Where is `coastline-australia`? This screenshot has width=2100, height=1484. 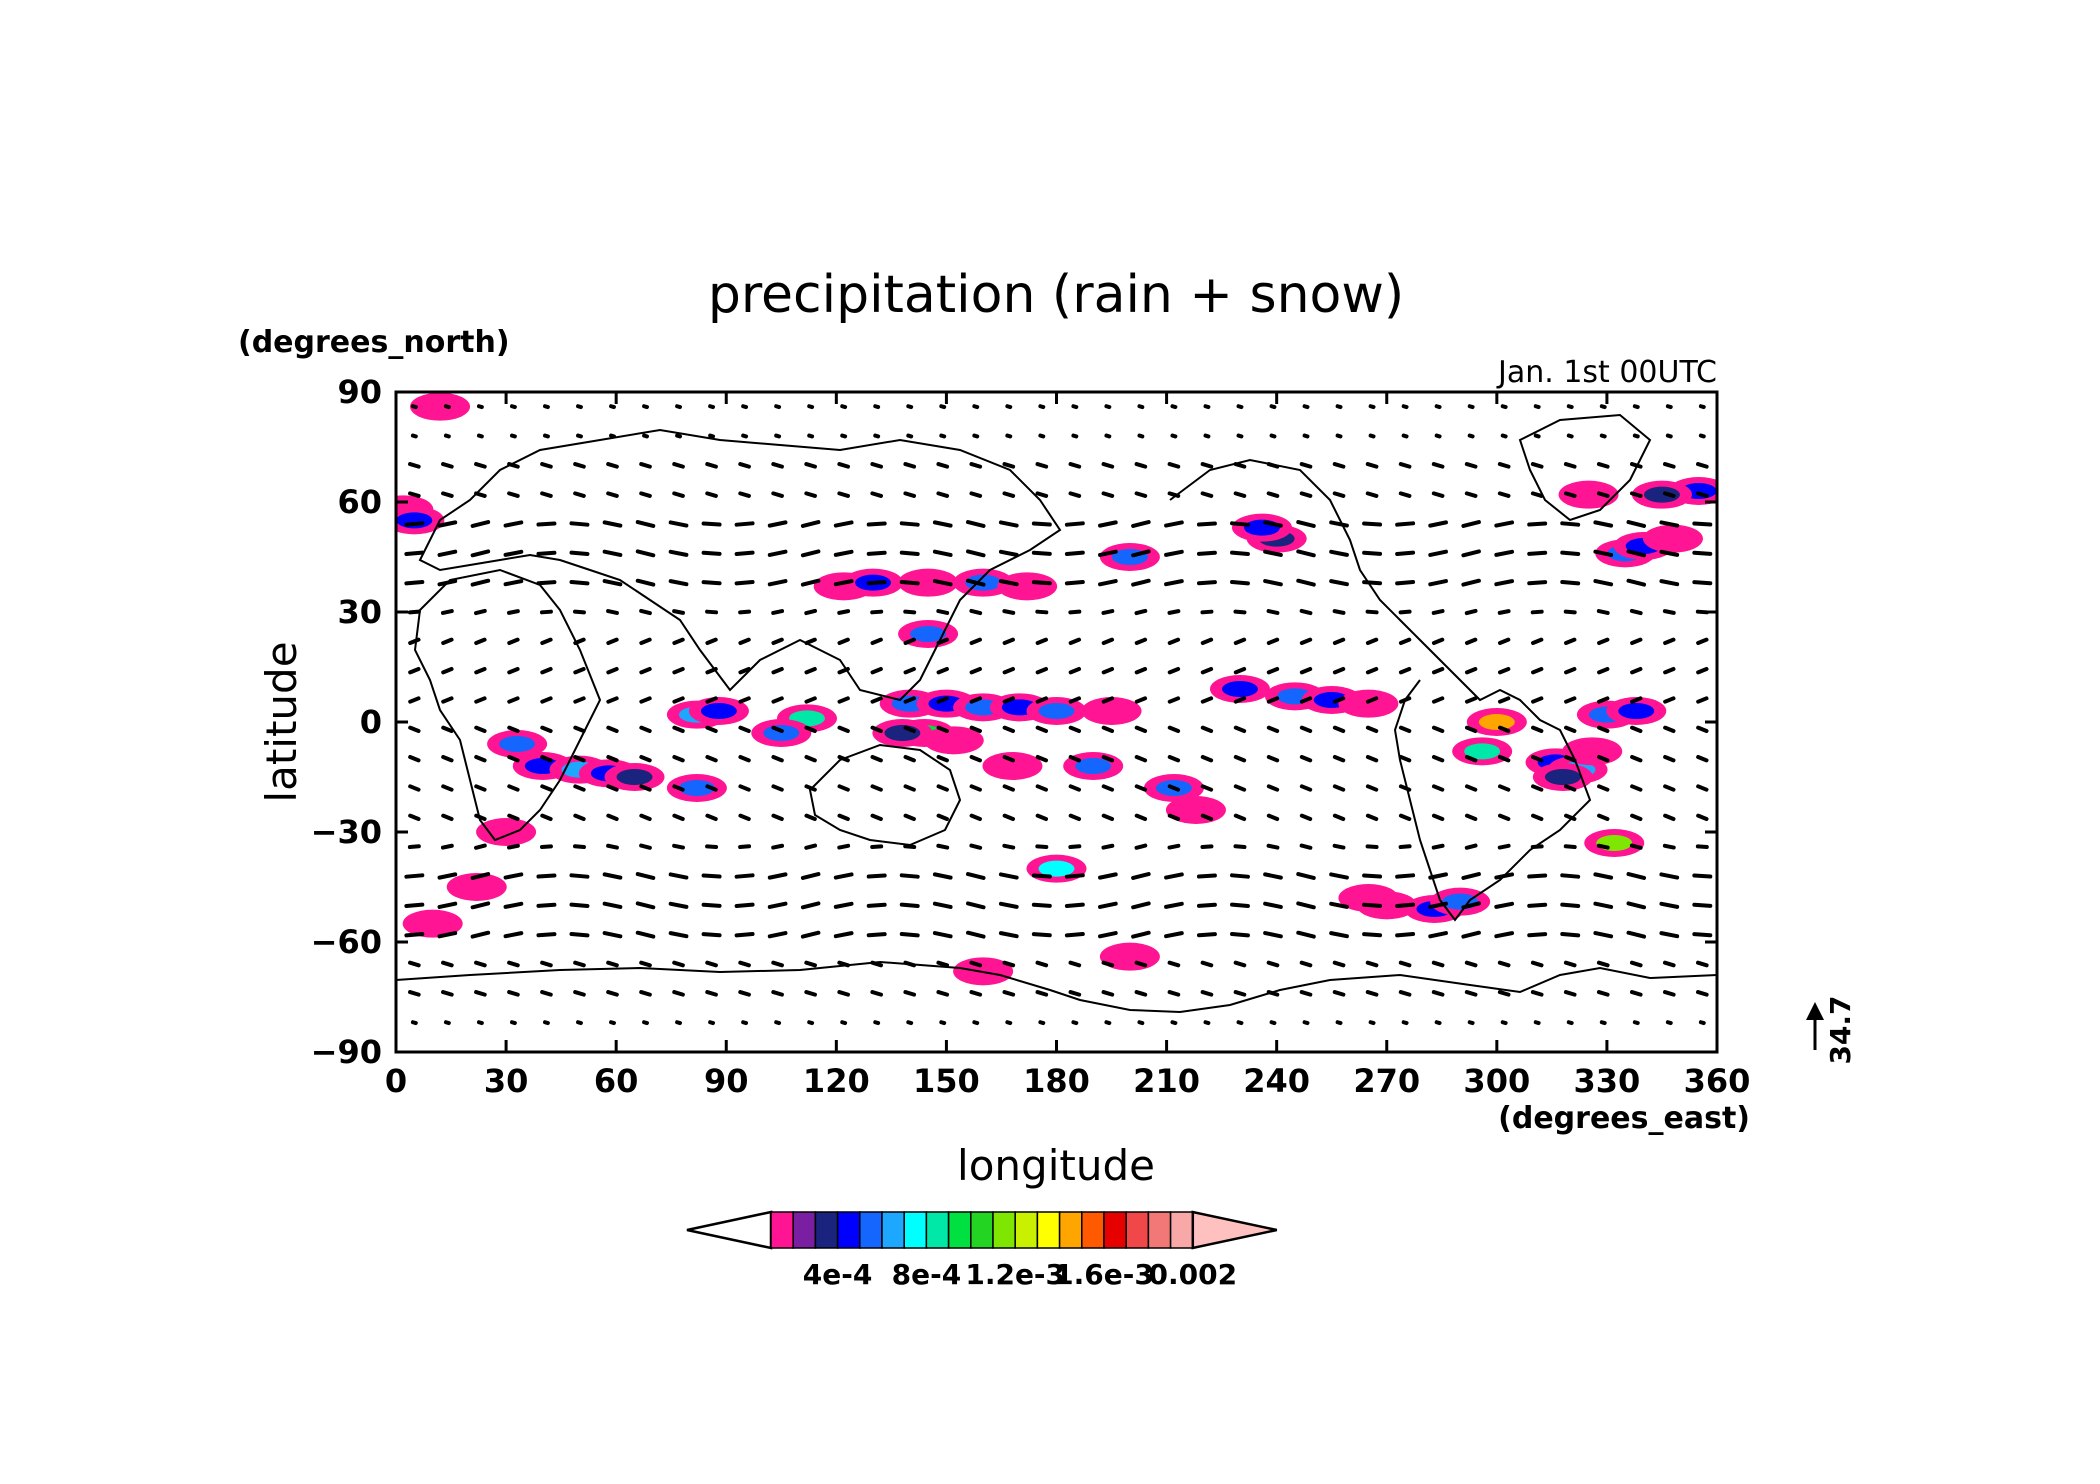
coastline-australia is located at coordinates (885, 795).